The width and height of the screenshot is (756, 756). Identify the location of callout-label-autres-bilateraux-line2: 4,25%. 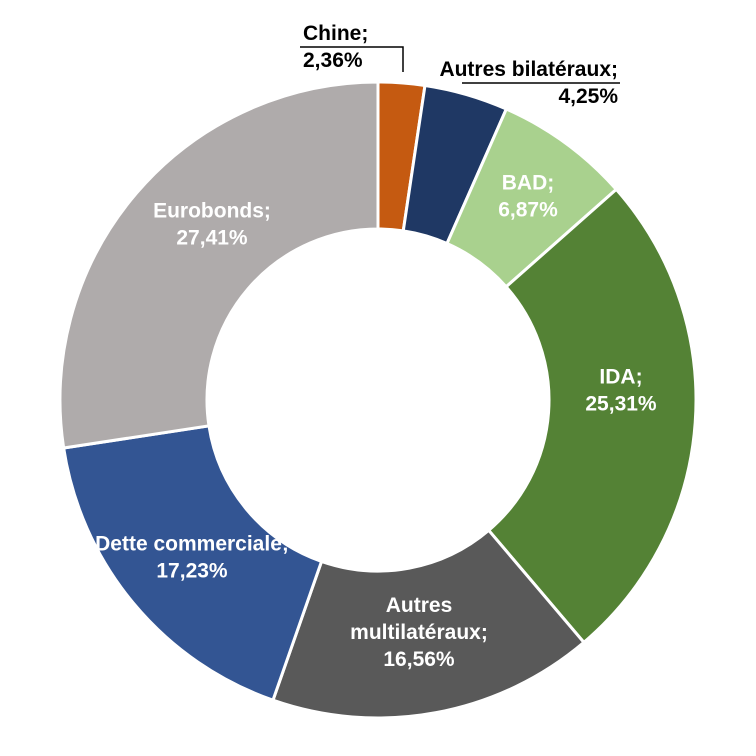
(588, 96).